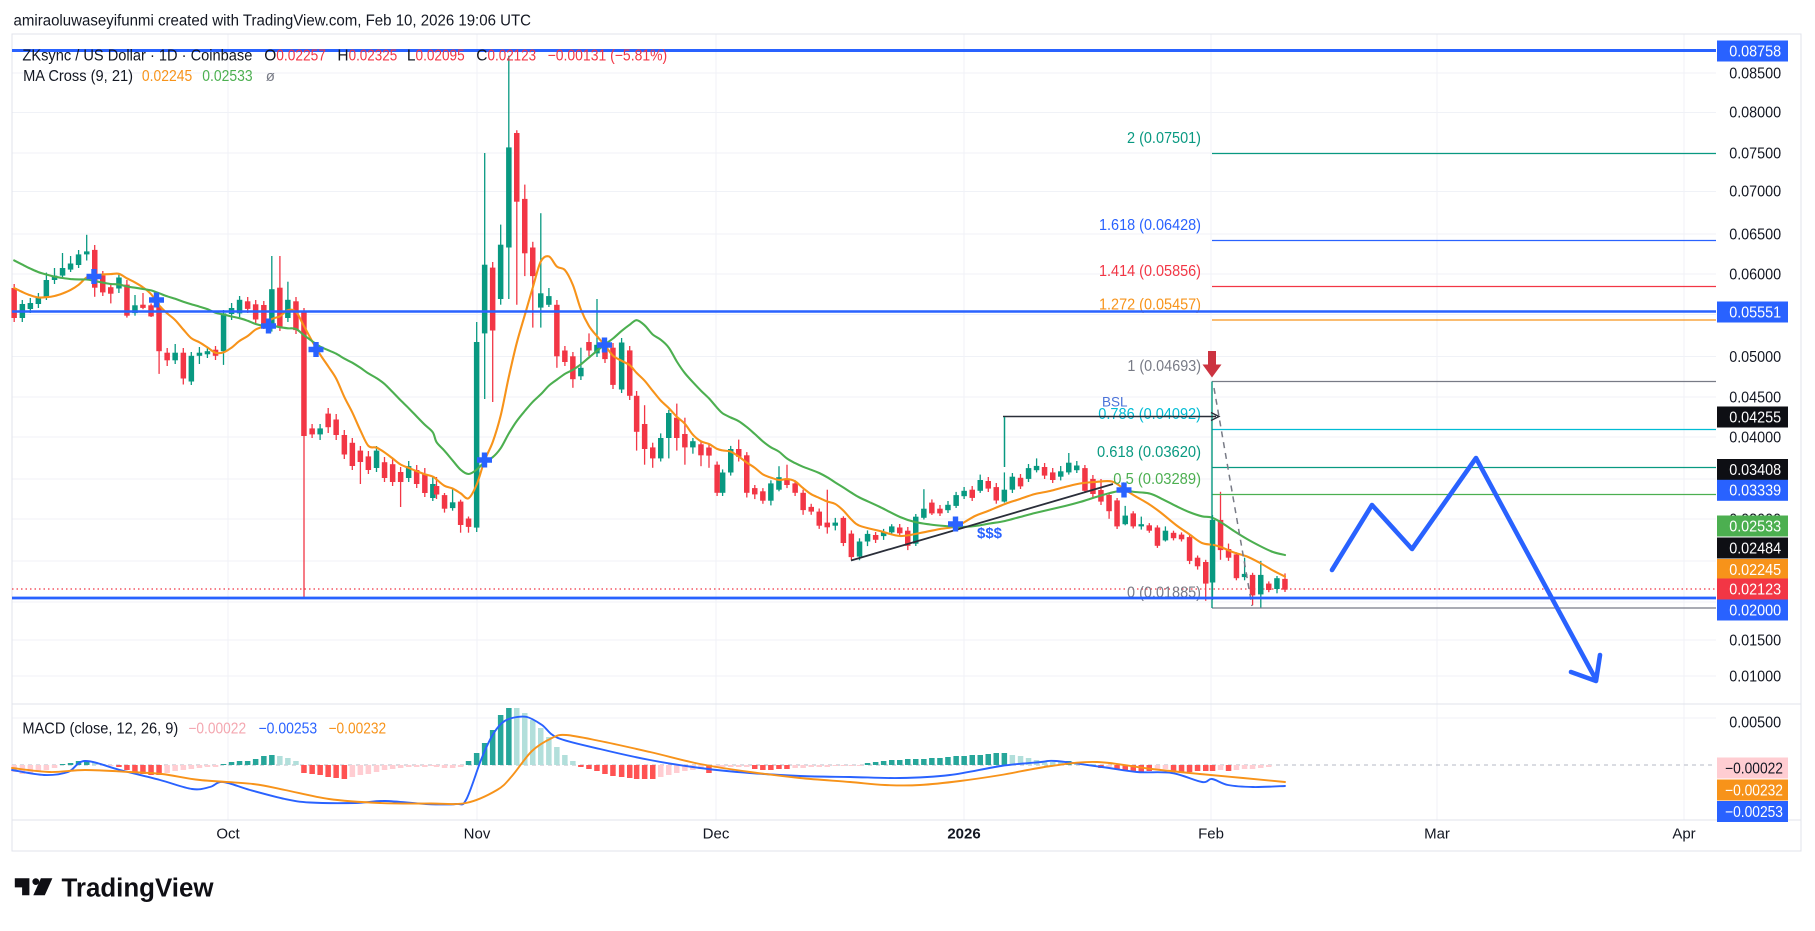  Describe the element at coordinates (1755, 397) in the screenshot. I see `svg-text: 0.04500` at that location.